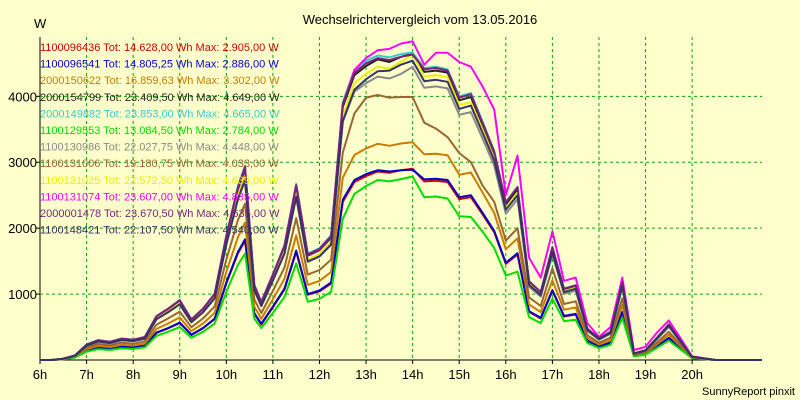 Image resolution: width=800 pixels, height=400 pixels. Describe the element at coordinates (553, 374) in the screenshot. I see `x-tick-label-11: 17h` at that location.